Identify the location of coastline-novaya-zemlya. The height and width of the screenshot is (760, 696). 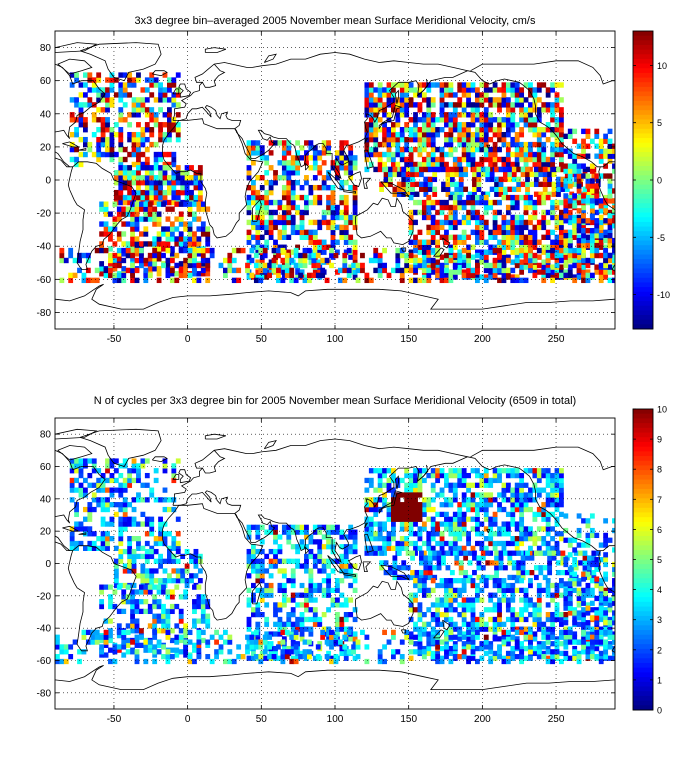
(270, 58).